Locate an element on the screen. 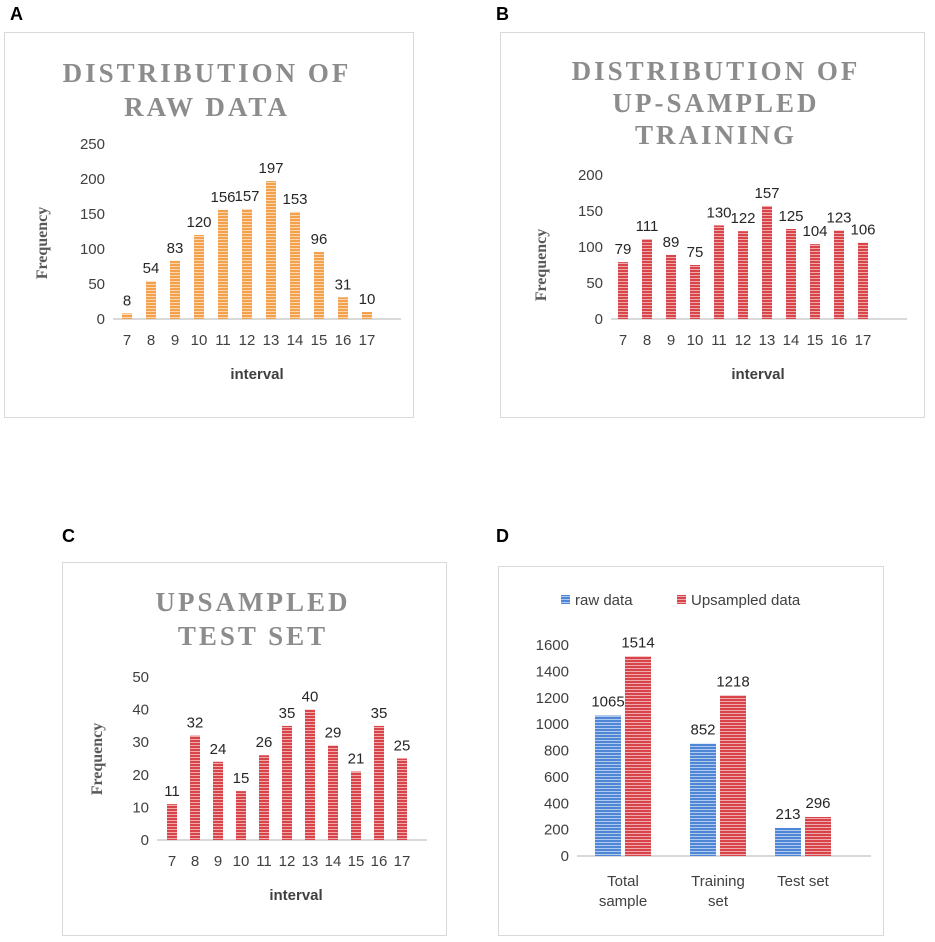  chart-c-ytick-label: 10 is located at coordinates (140, 807).